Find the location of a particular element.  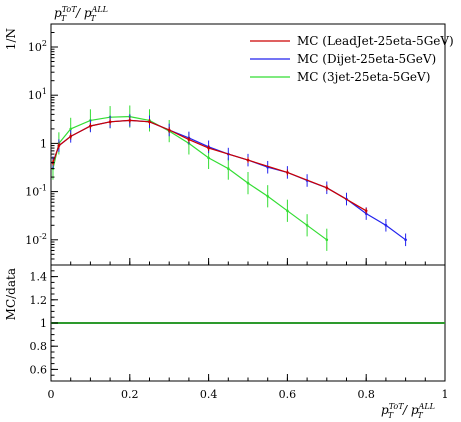

y-tick-label-ratio: 0.6 is located at coordinates (39, 369).